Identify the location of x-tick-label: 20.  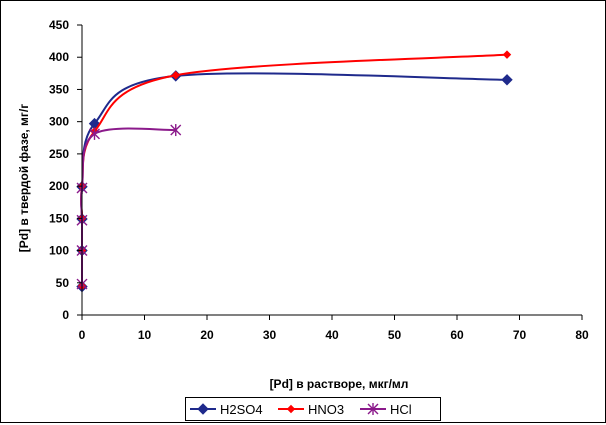
(207, 335).